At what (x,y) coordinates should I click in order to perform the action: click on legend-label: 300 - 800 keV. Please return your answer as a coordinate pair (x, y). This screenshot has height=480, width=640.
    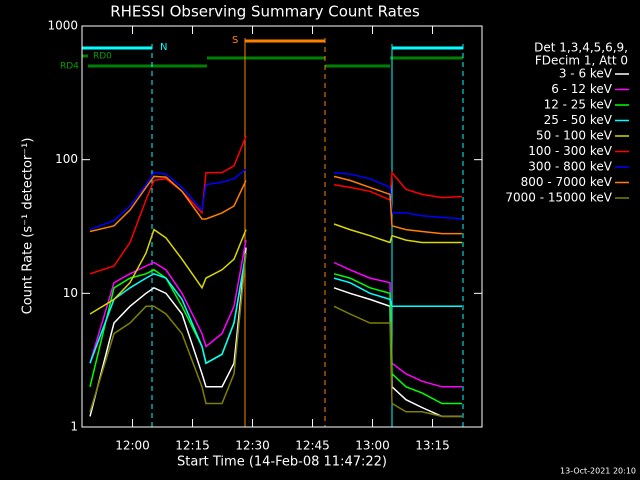
    Looking at the image, I should click on (570, 167).